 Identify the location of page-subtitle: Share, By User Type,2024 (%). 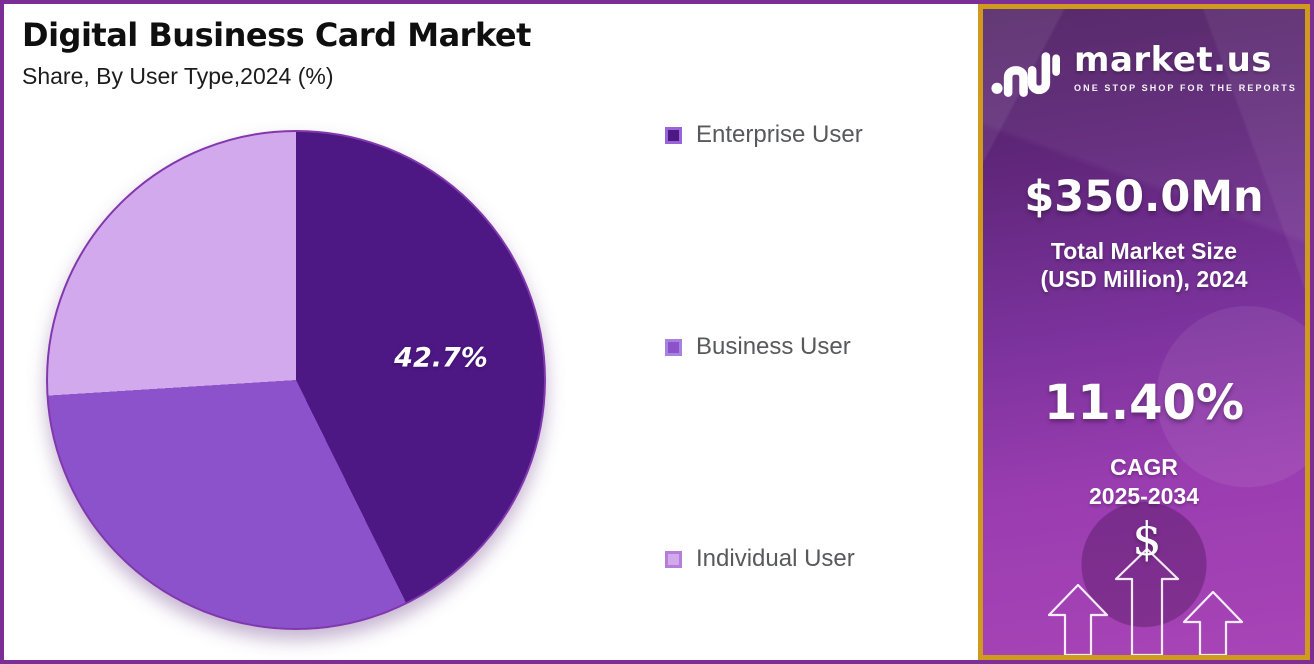
(178, 76).